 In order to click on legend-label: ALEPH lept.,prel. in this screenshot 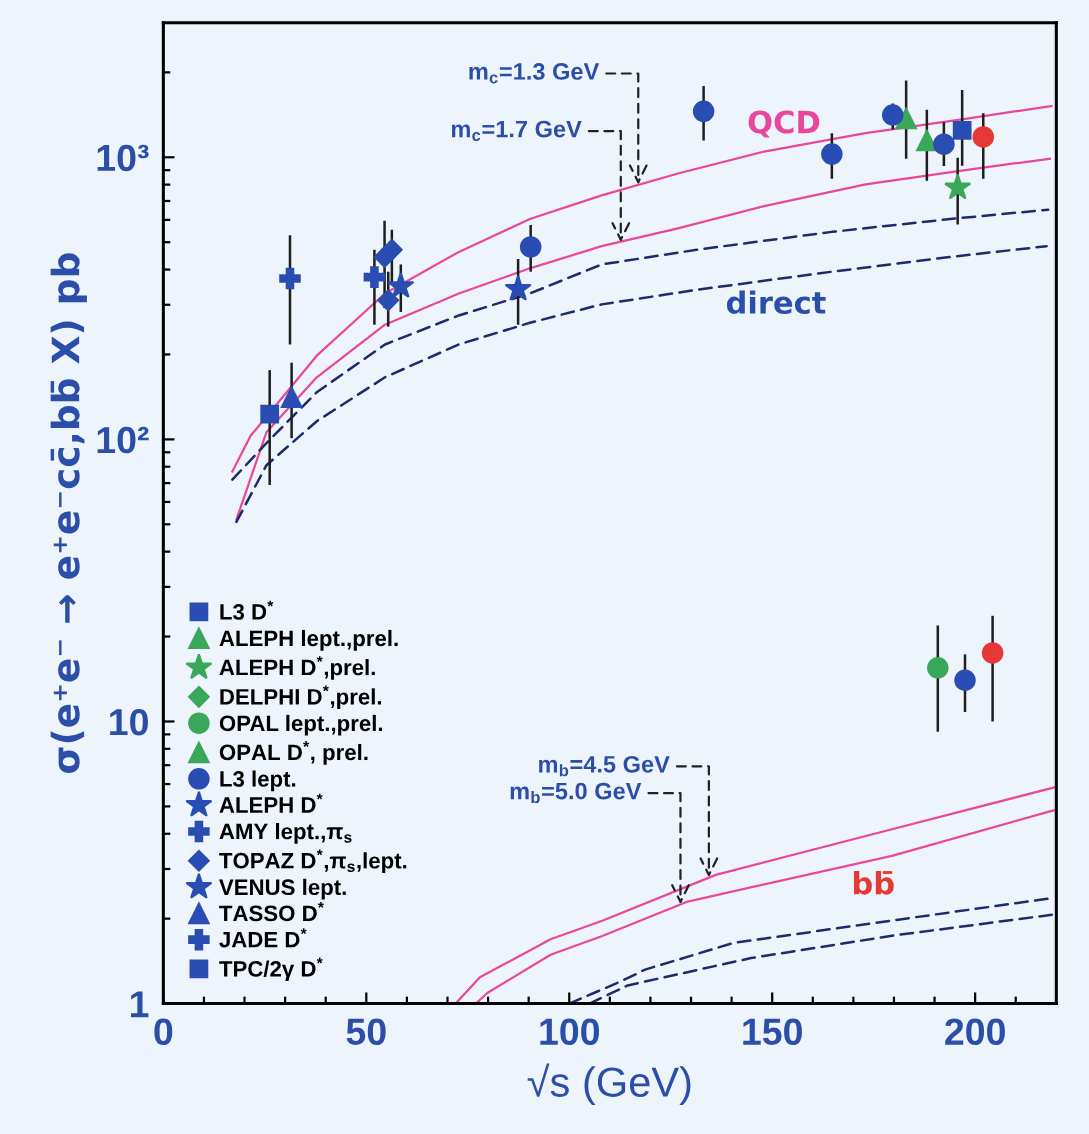, I will do `click(308, 640)`.